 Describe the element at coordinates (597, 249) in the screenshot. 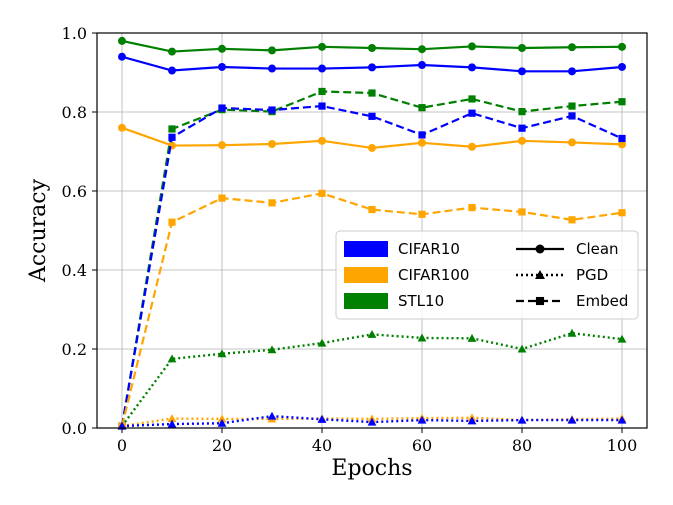

I see `legend-label-clean: Clean` at that location.